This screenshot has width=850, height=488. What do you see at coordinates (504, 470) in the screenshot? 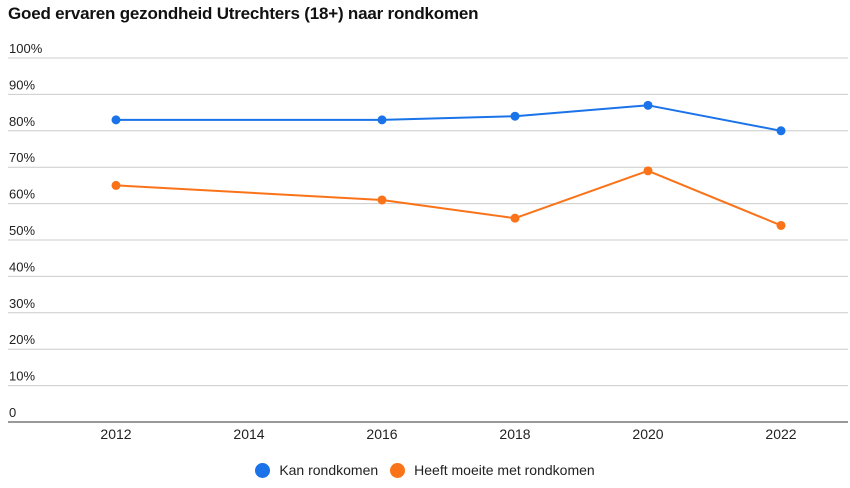
I see `legend-label: Heeft moeite met rondkomen` at bounding box center [504, 470].